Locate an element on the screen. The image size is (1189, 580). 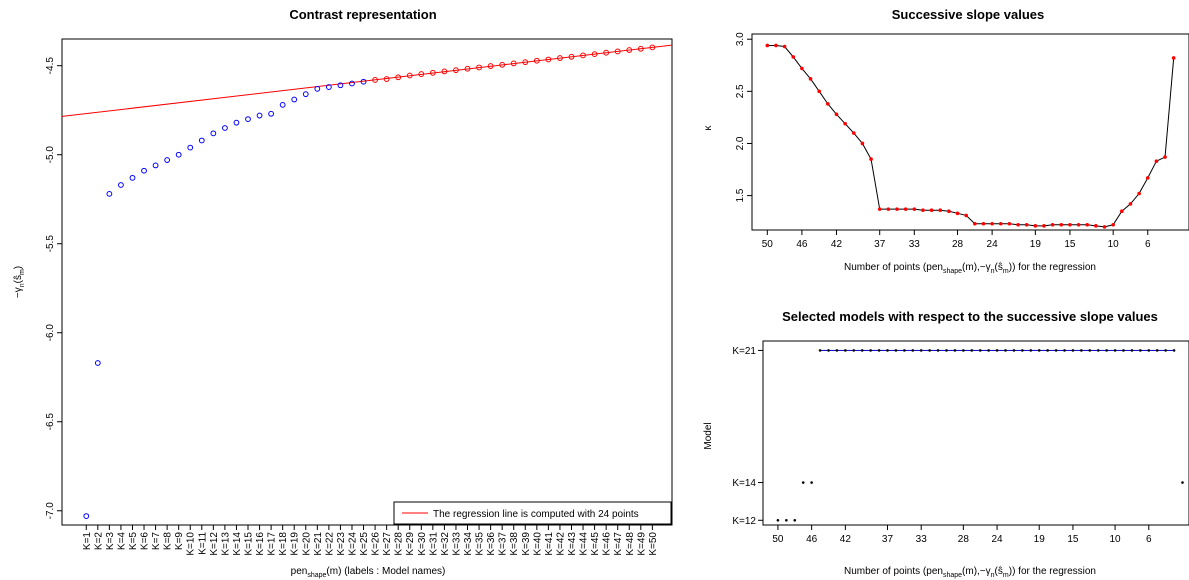
contrast-x-tick-label: K=37 is located at coordinates (503, 544).